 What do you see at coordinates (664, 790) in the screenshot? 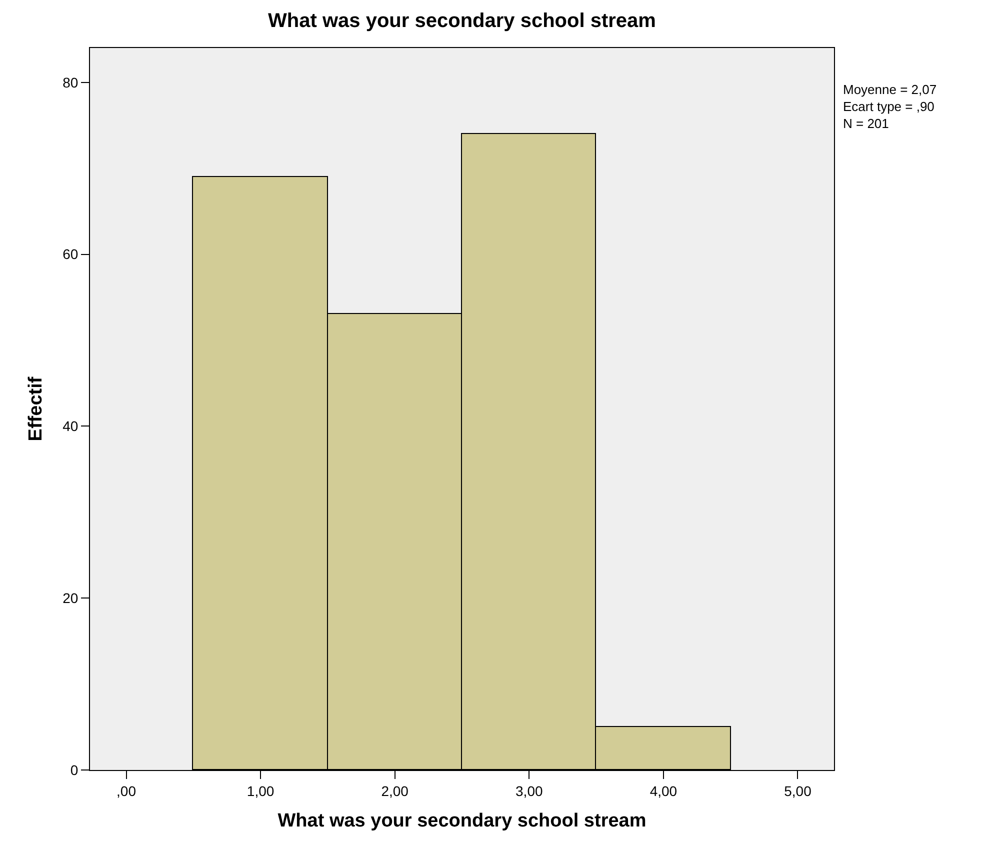
I see `x-tick-label: 4,00` at bounding box center [664, 790].